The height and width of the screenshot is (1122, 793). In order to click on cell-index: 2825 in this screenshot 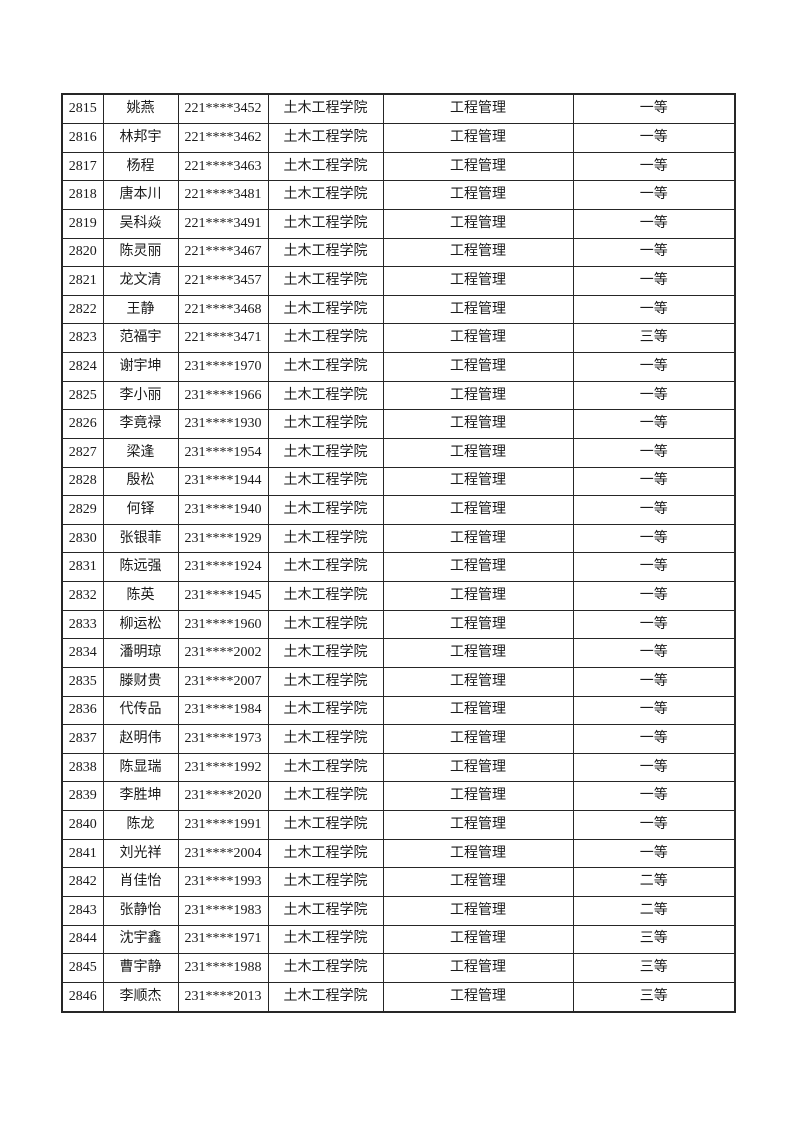, I will do `click(82, 395)`.